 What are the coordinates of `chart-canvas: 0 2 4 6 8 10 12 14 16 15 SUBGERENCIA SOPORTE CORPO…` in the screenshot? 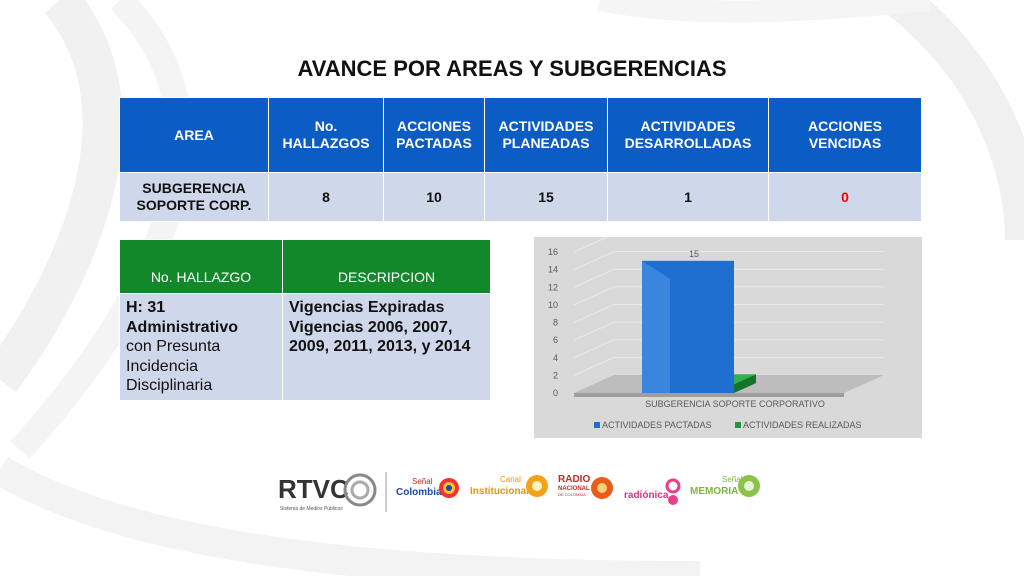 It's located at (716, 333).